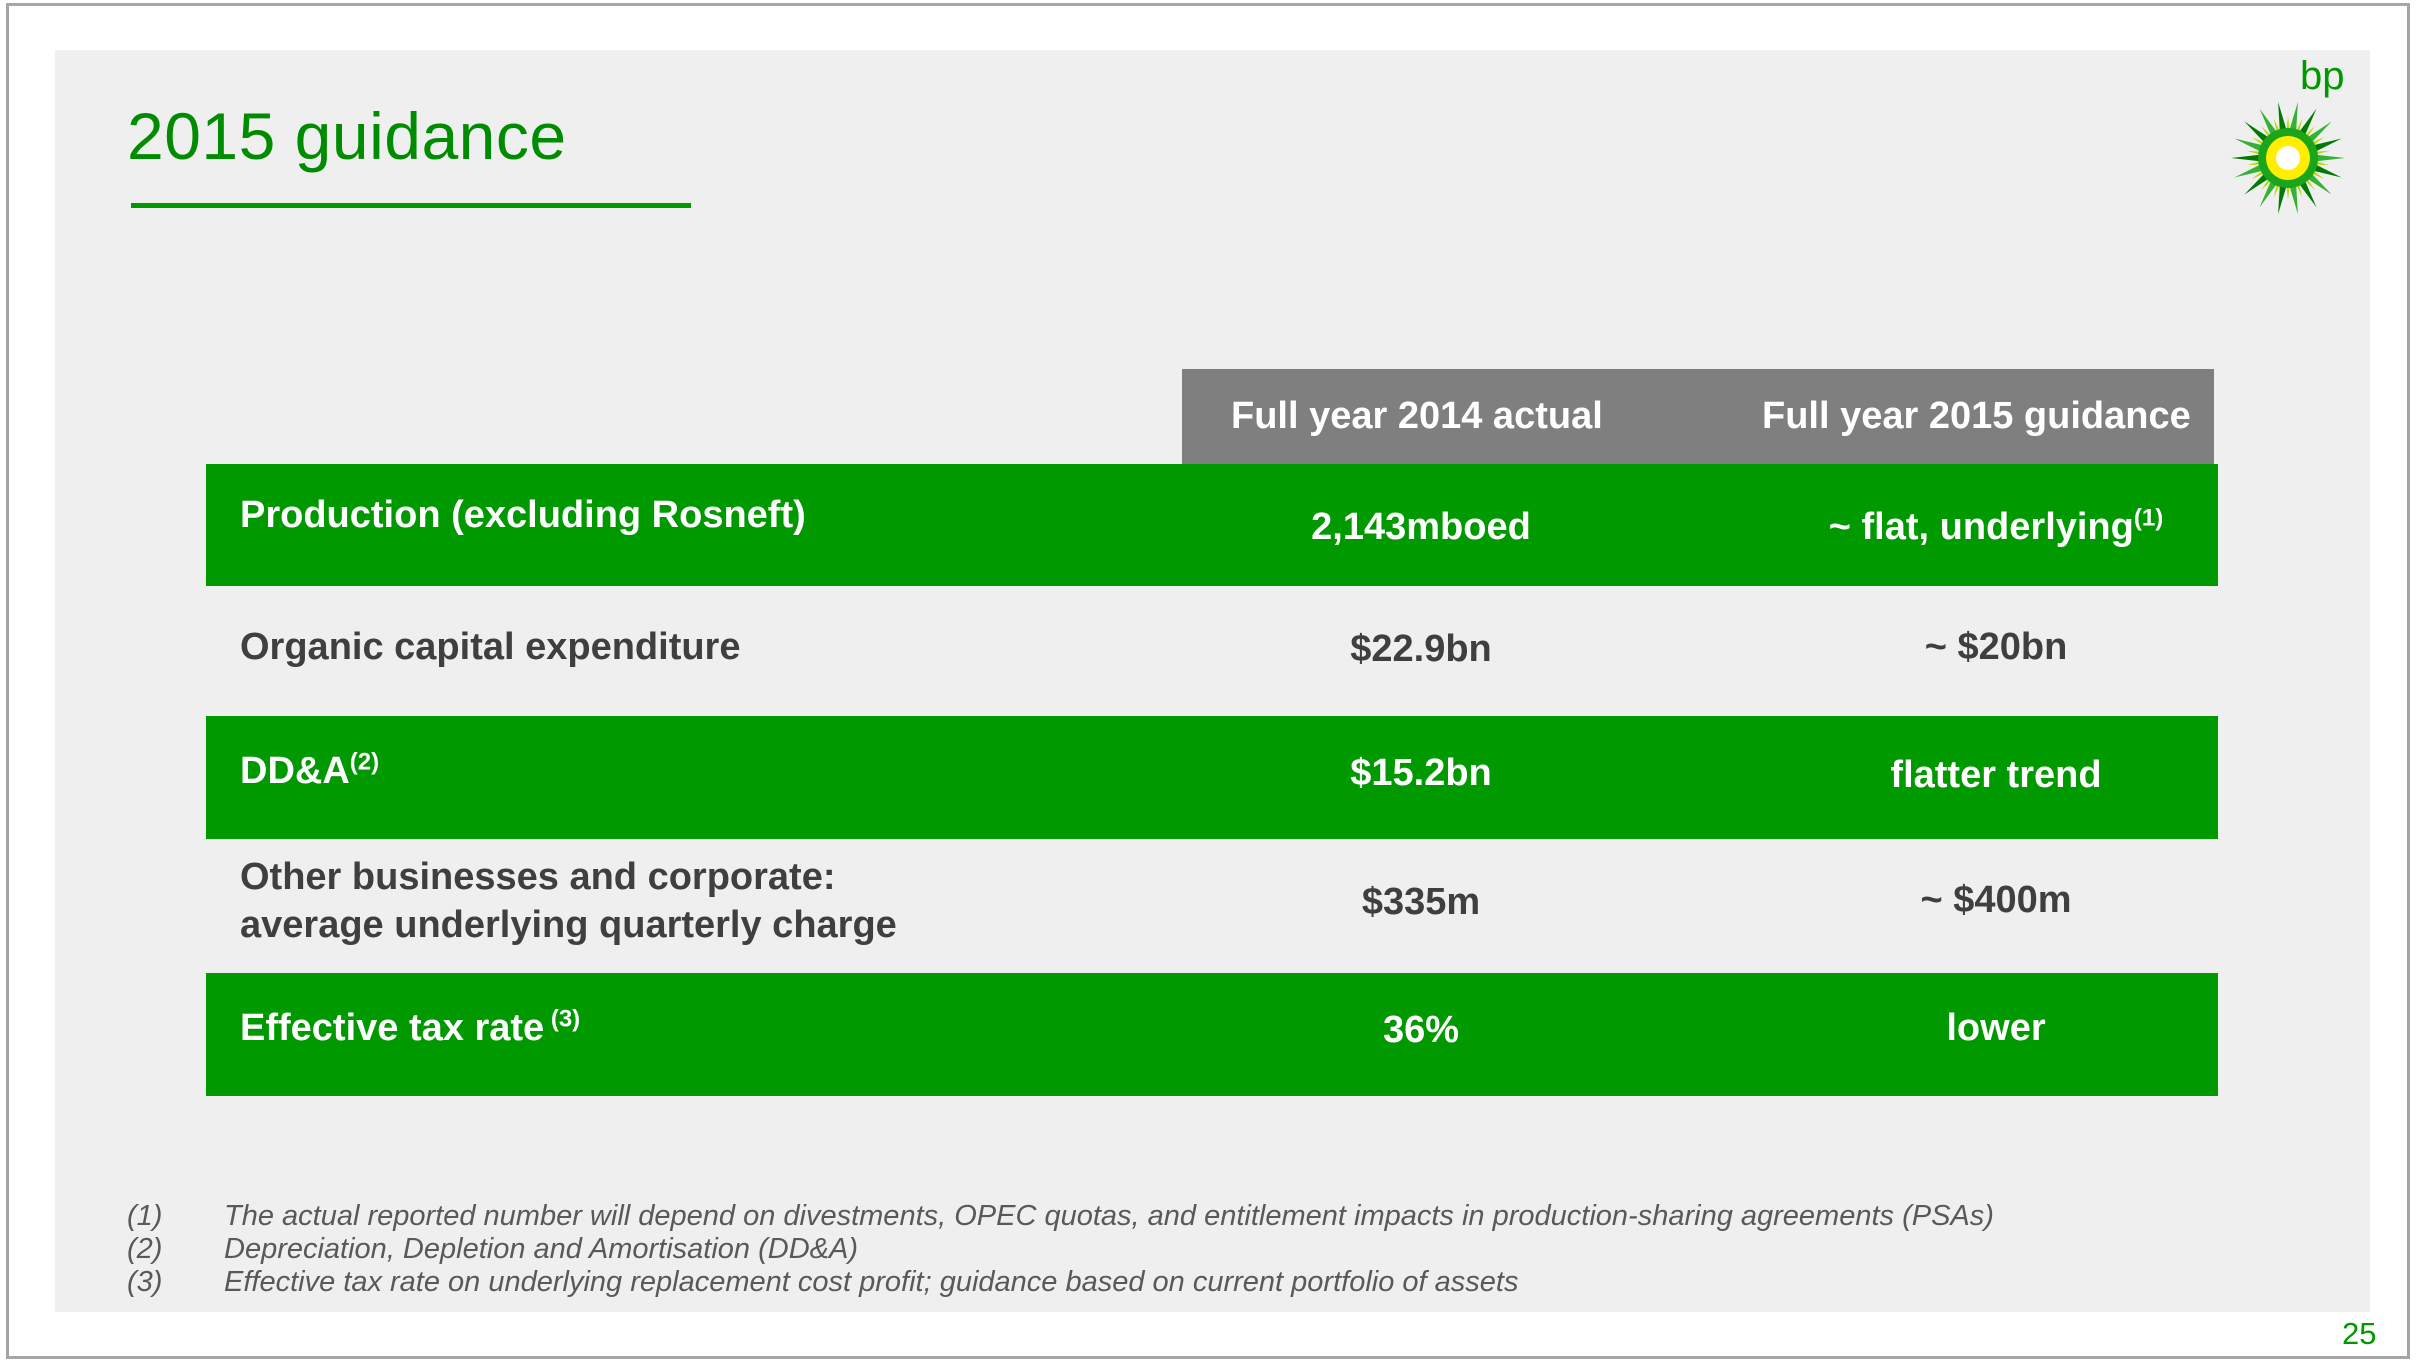 The width and height of the screenshot is (2420, 1366). I want to click on page-number: 25, so click(2359, 1333).